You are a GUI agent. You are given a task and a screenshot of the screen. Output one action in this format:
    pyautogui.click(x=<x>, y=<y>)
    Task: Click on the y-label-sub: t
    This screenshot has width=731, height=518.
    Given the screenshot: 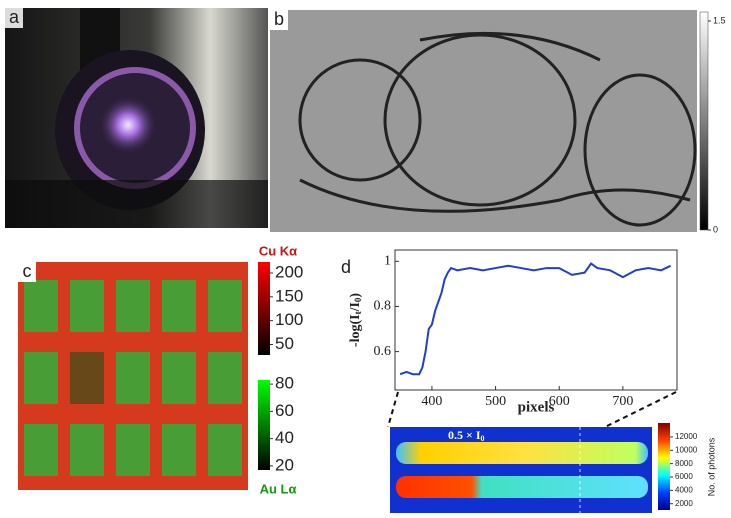 What is the action you would take?
    pyautogui.click(x=358, y=312)
    